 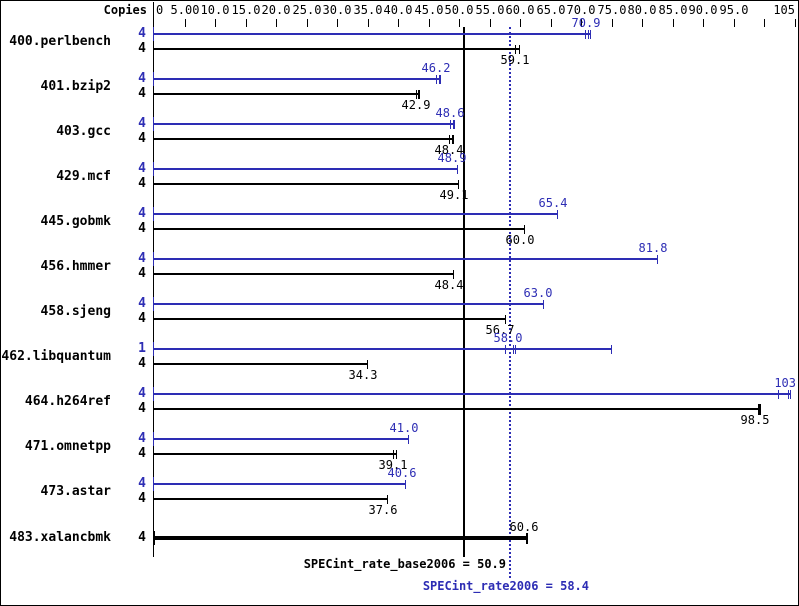 I want to click on bar-value-label: 98.5, so click(x=755, y=420).